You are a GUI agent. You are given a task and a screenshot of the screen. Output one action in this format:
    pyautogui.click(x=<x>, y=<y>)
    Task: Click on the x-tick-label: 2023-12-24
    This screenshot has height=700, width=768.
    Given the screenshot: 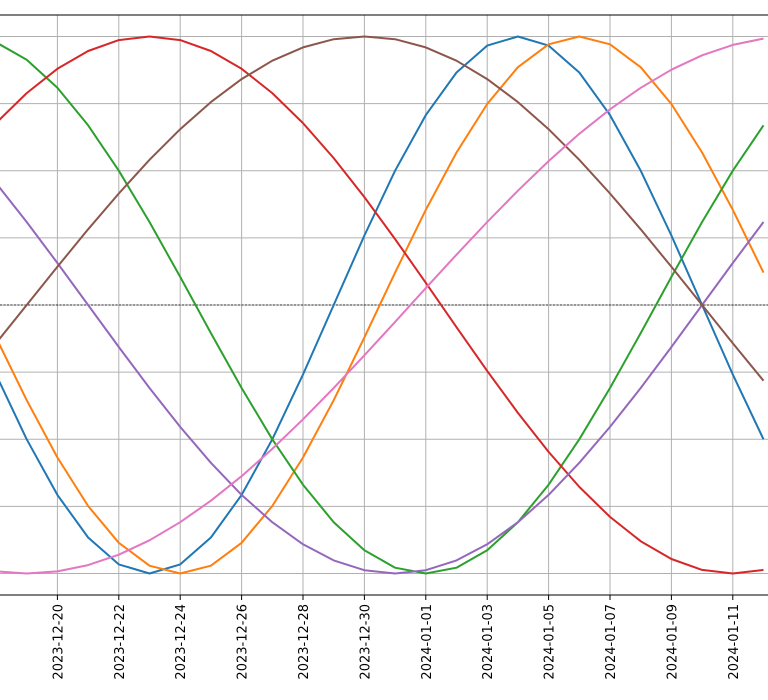 What is the action you would take?
    pyautogui.click(x=181, y=642)
    